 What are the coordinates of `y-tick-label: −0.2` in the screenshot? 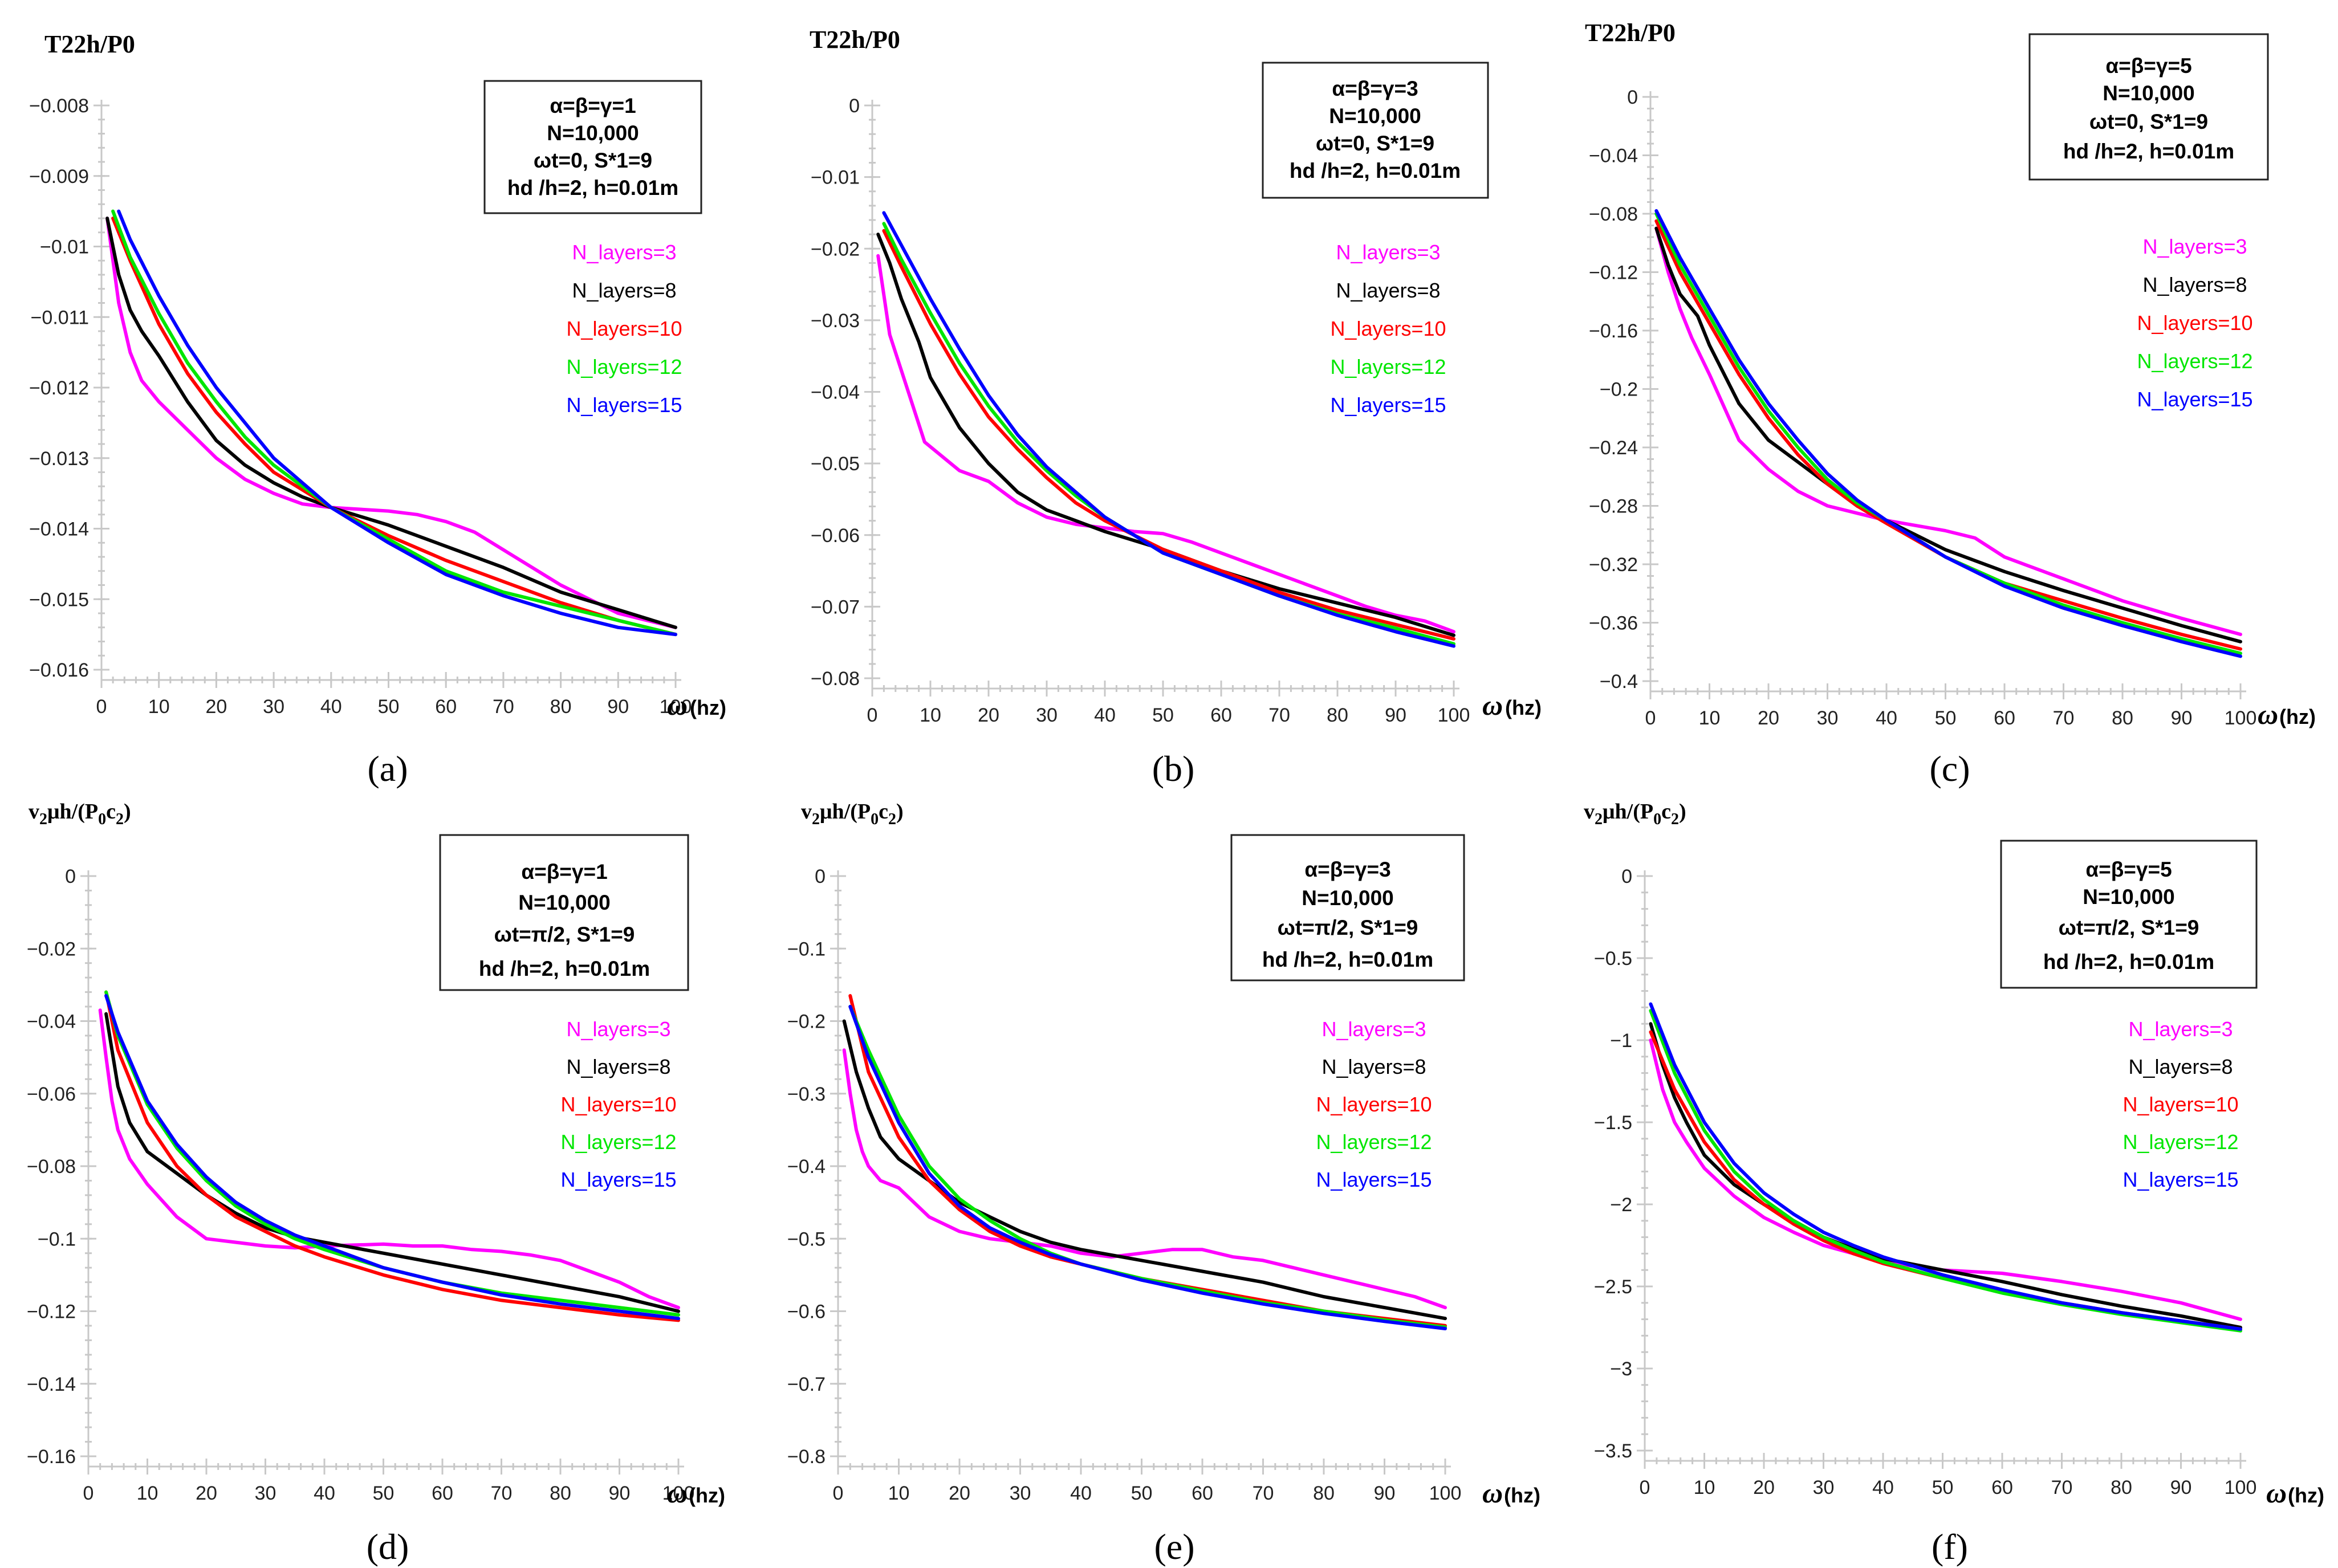 It's located at (1619, 390).